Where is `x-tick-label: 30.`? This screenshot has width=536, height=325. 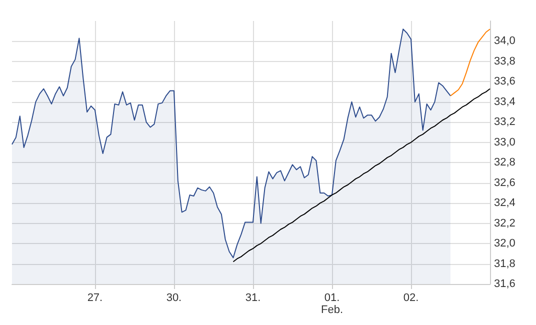 x-tick-label: 30. is located at coordinates (174, 298).